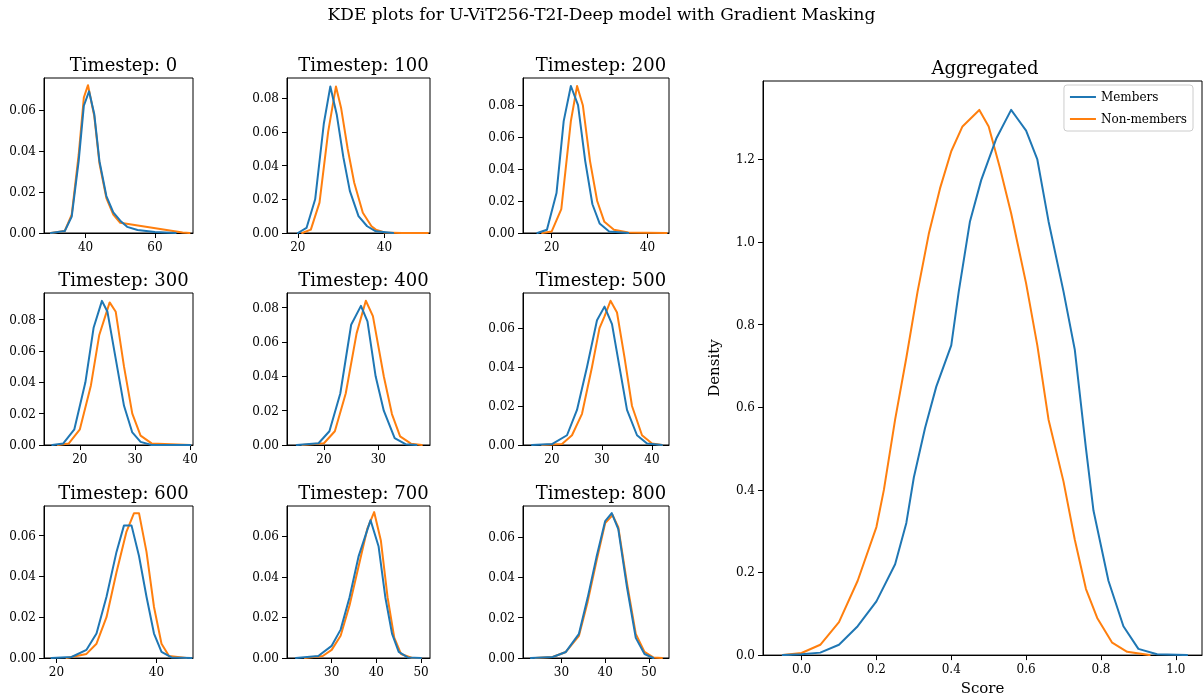  What do you see at coordinates (601, 14) in the screenshot?
I see `text: KDE plots for U-ViT256-T2I-Deep model with Gradient Masking` at bounding box center [601, 14].